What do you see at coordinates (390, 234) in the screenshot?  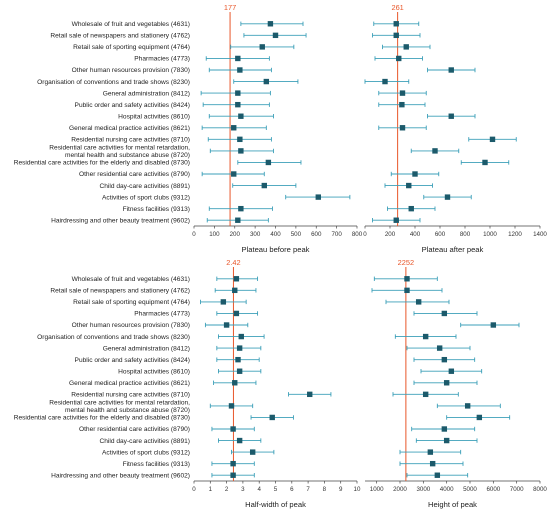 I see `x-tick-label: 200` at bounding box center [390, 234].